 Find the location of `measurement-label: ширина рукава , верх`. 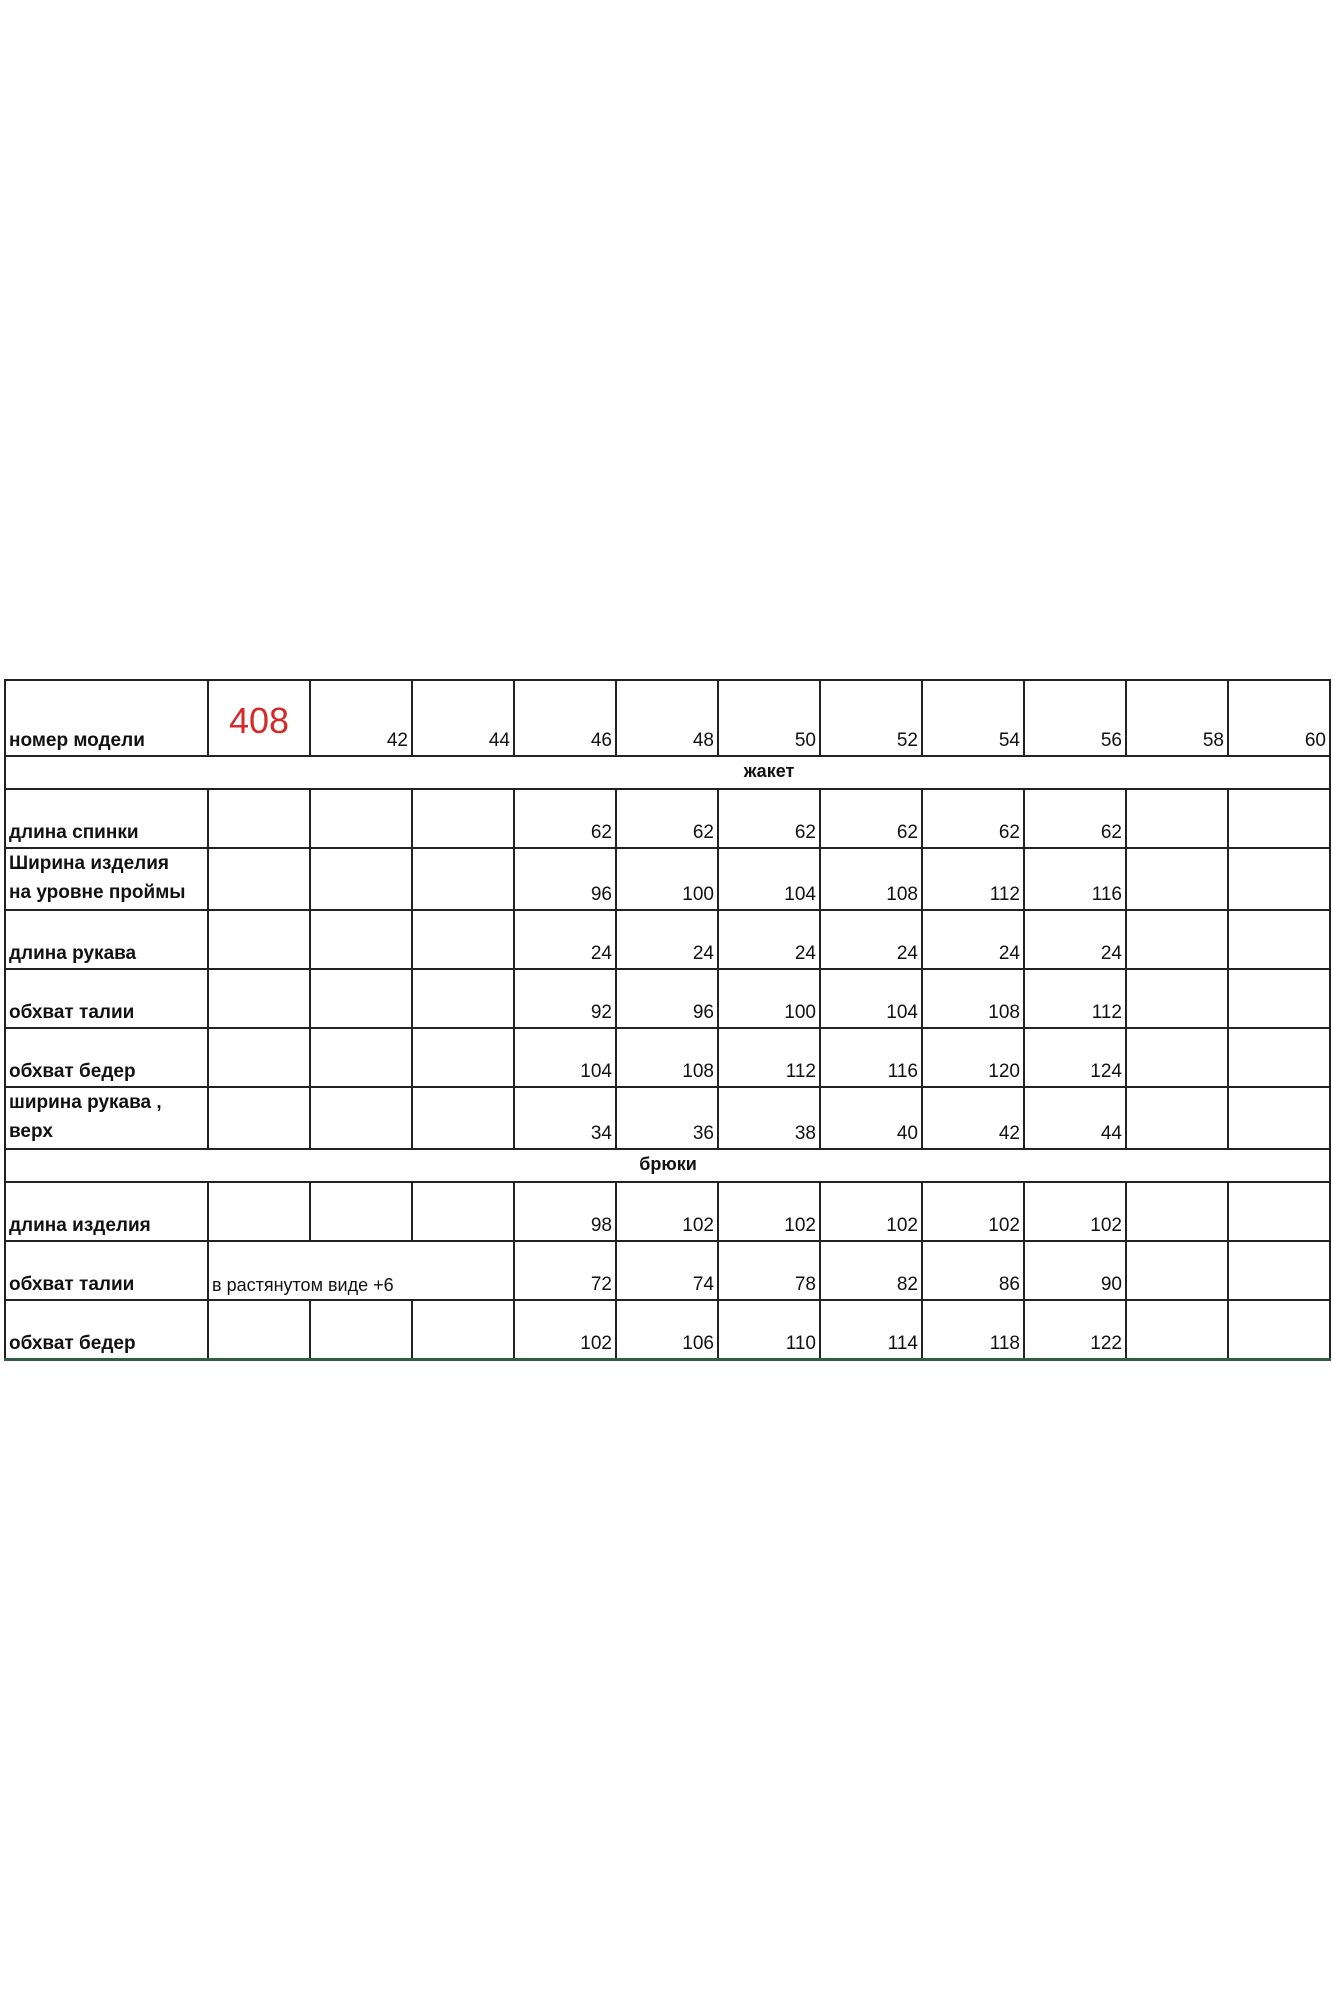

measurement-label: ширина рукава , верх is located at coordinates (106, 1118).